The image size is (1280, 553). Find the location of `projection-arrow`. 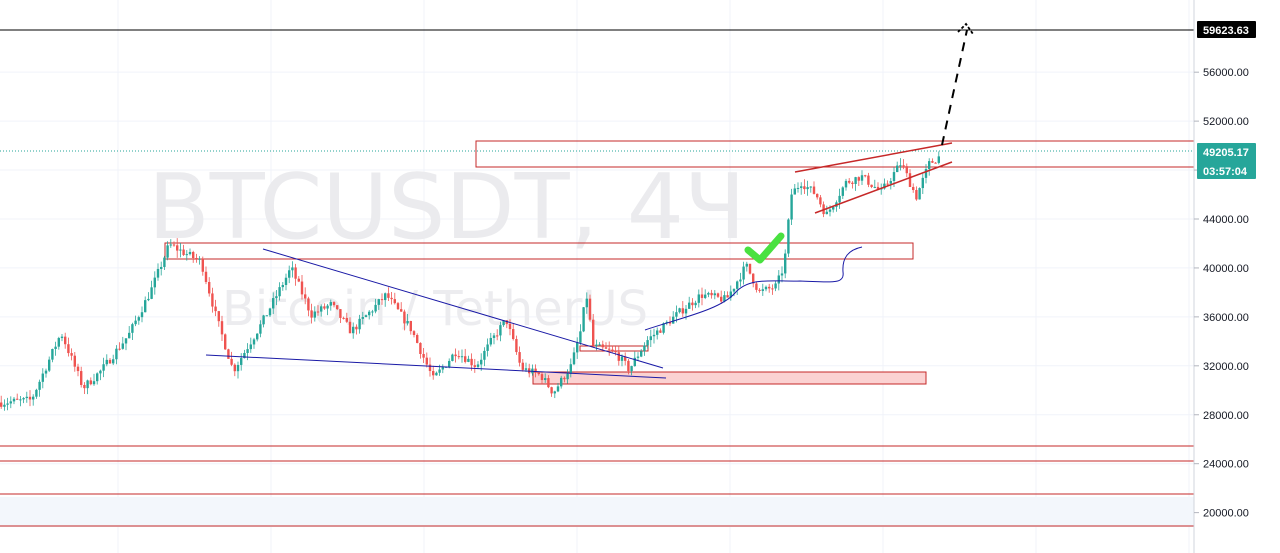

projection-arrow is located at coordinates (957, 84).